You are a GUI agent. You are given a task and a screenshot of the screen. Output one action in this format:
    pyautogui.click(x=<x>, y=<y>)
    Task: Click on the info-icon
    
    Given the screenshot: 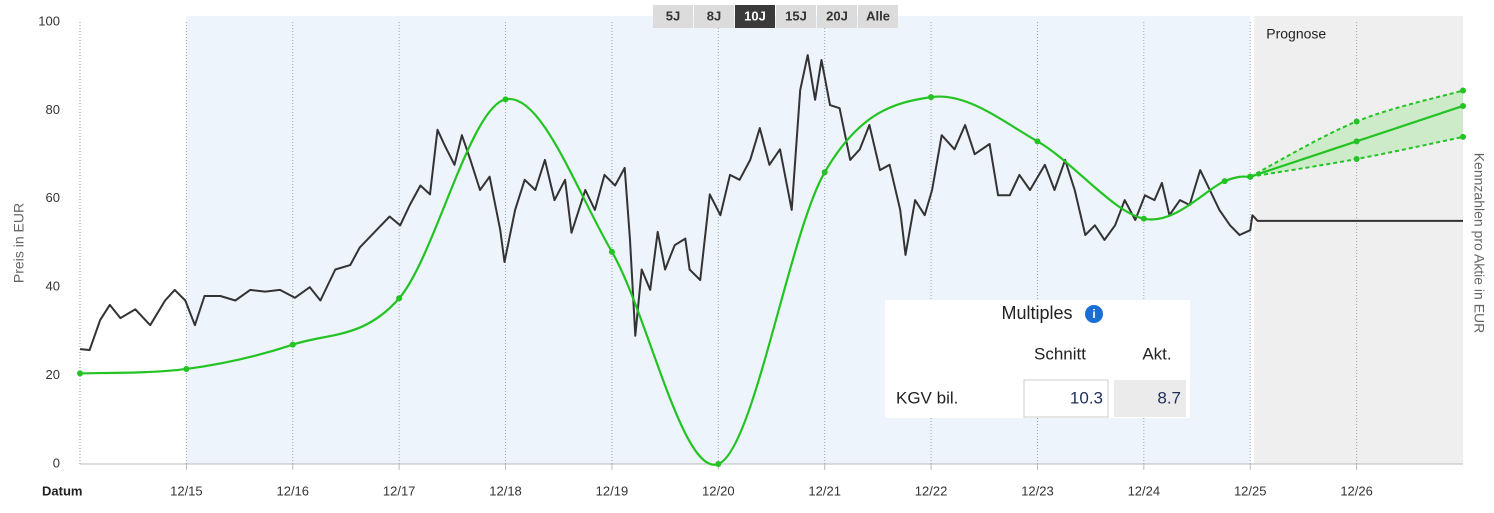 What is the action you would take?
    pyautogui.click(x=1094, y=314)
    